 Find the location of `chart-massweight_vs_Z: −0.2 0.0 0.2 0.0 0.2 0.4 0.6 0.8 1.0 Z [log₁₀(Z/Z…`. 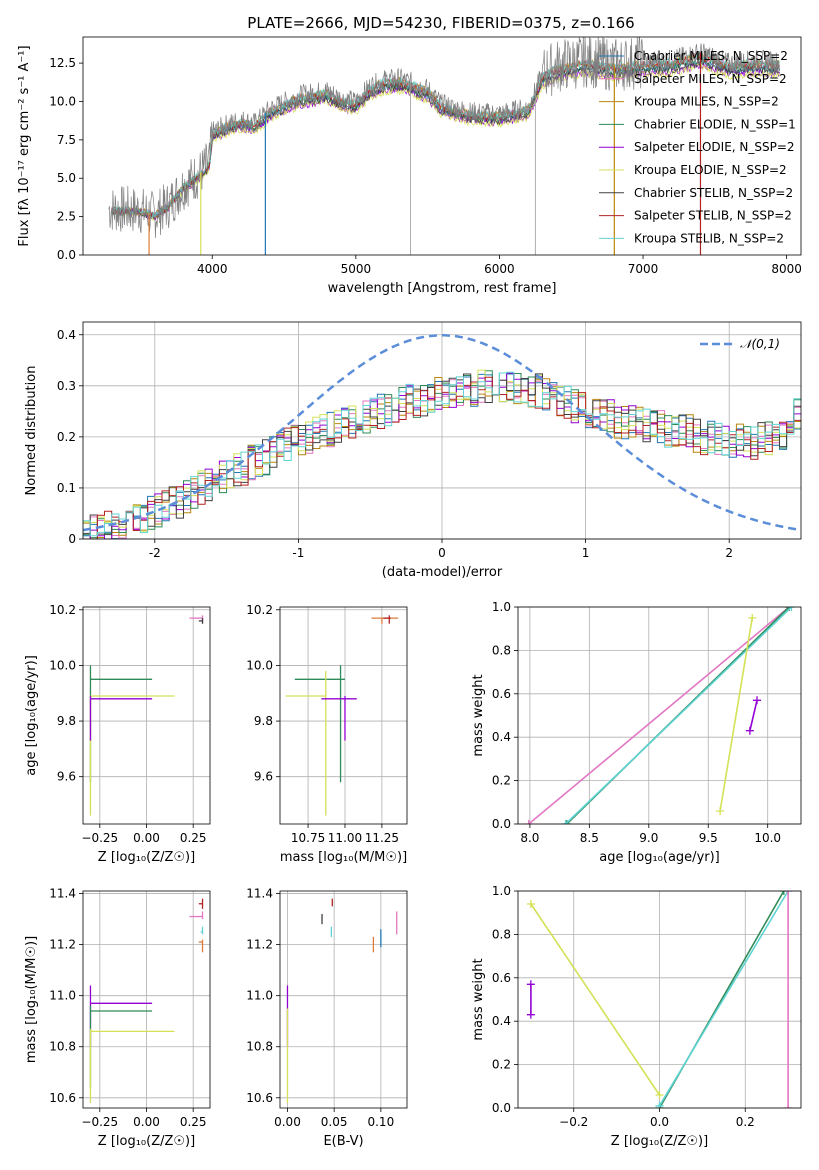

chart-massweight_vs_Z: −0.2 0.0 0.2 0.0 0.2 0.4 0.6 0.8 1.0 Z [log₁₀(Z/Z… is located at coordinates (636, 1016).